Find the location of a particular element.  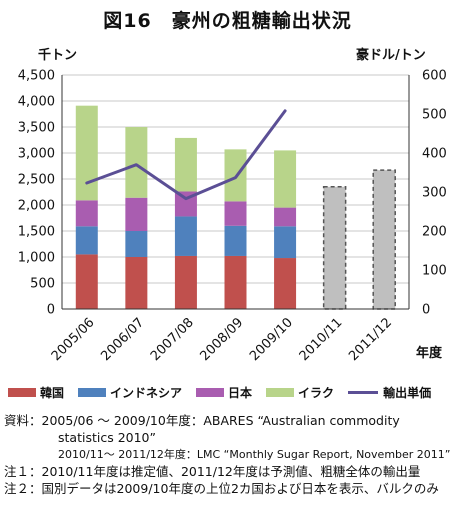

legend-item-japan: 日本 is located at coordinates (224, 392).